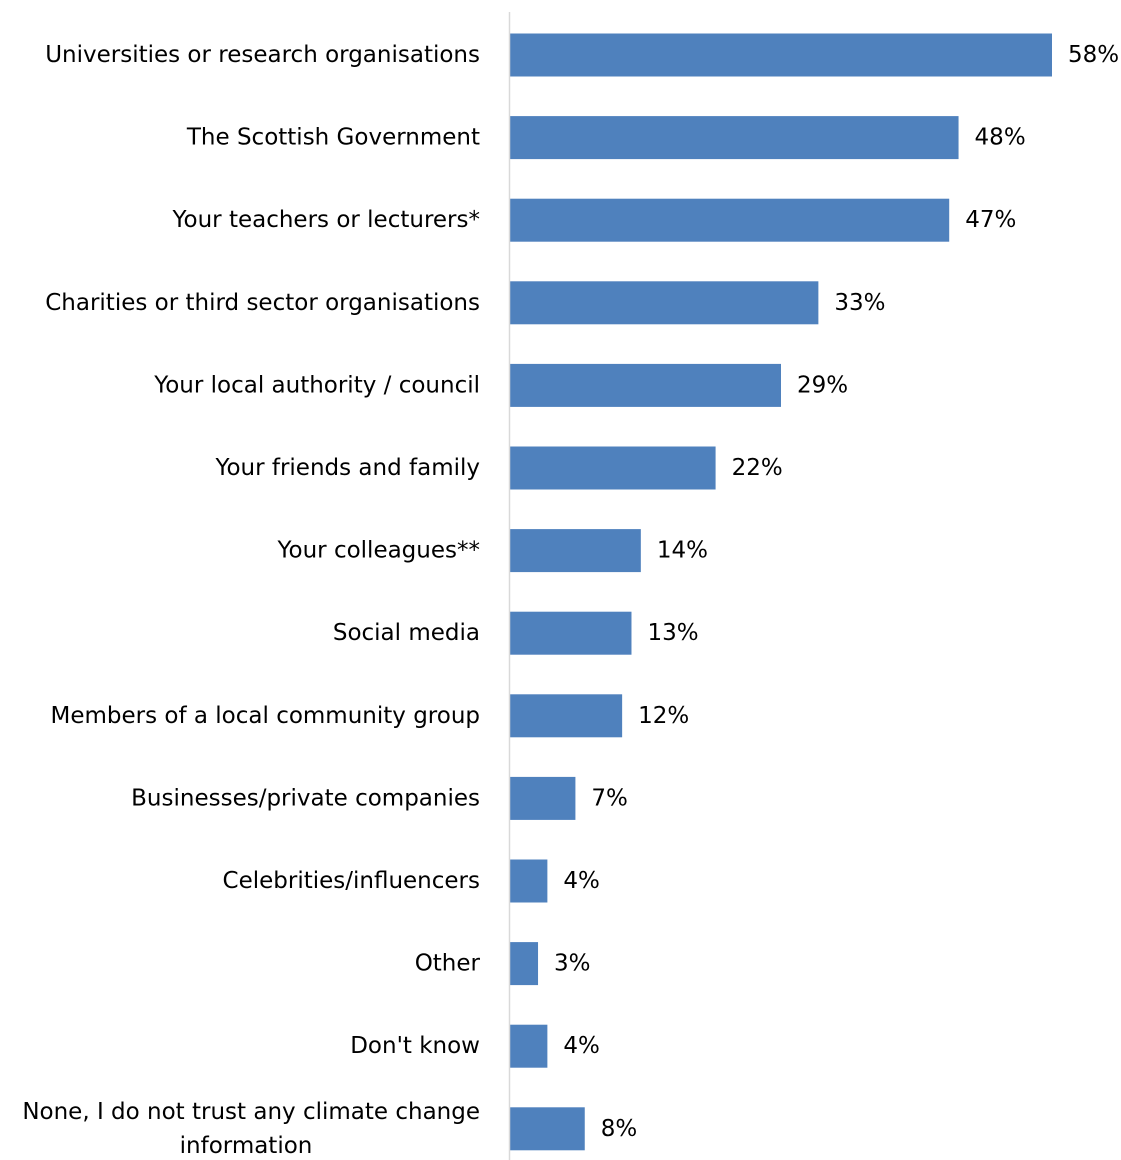 The image size is (1121, 1160). I want to click on category-label: Other, so click(448, 964).